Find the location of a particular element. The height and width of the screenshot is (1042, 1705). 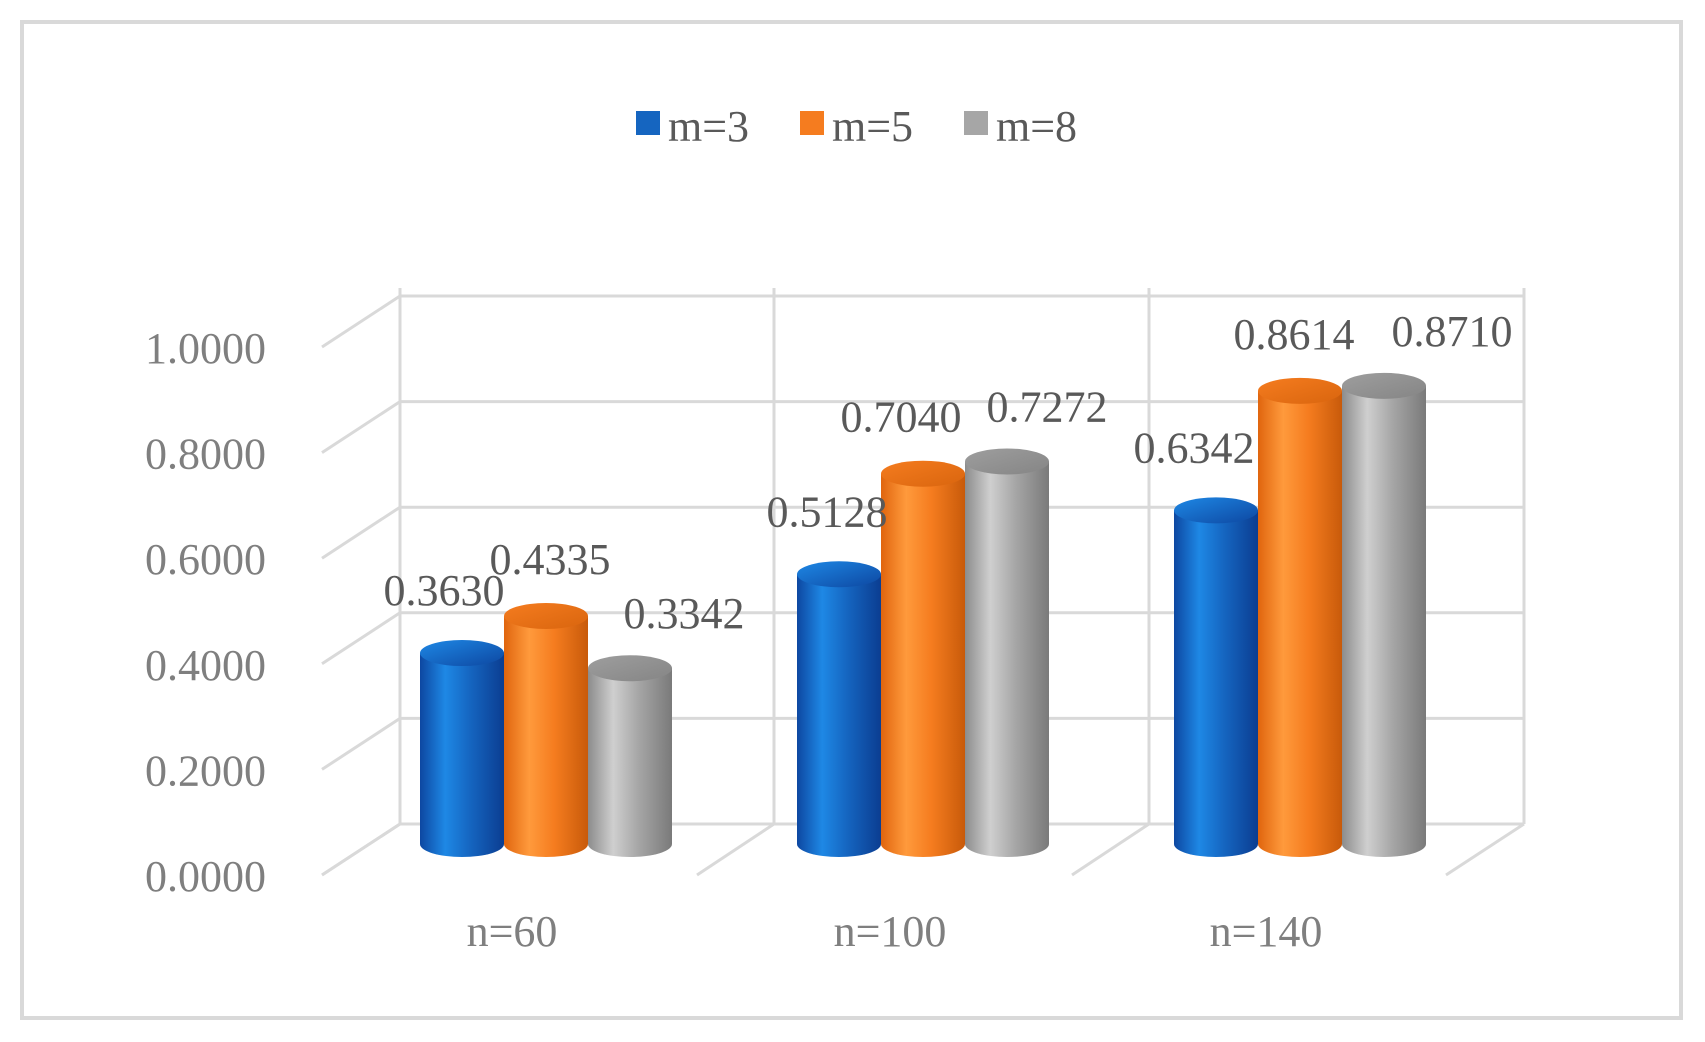

data-label-n100-m5: 0.7040 is located at coordinates (901, 417).